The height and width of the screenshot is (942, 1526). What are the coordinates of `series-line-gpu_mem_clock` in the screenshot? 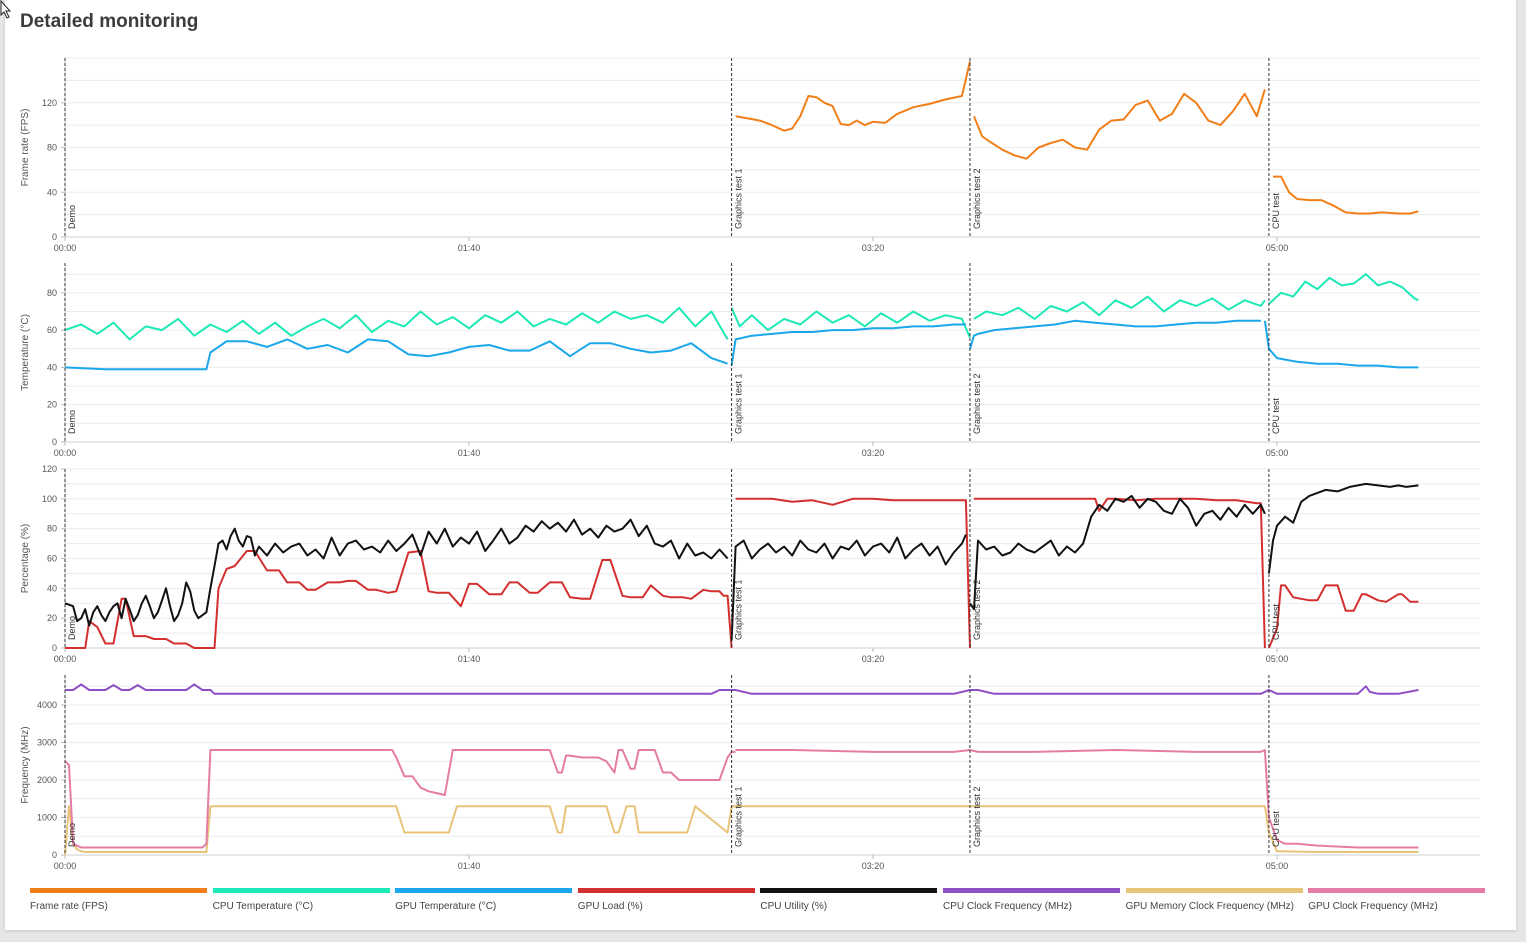 It's located at (741, 830).